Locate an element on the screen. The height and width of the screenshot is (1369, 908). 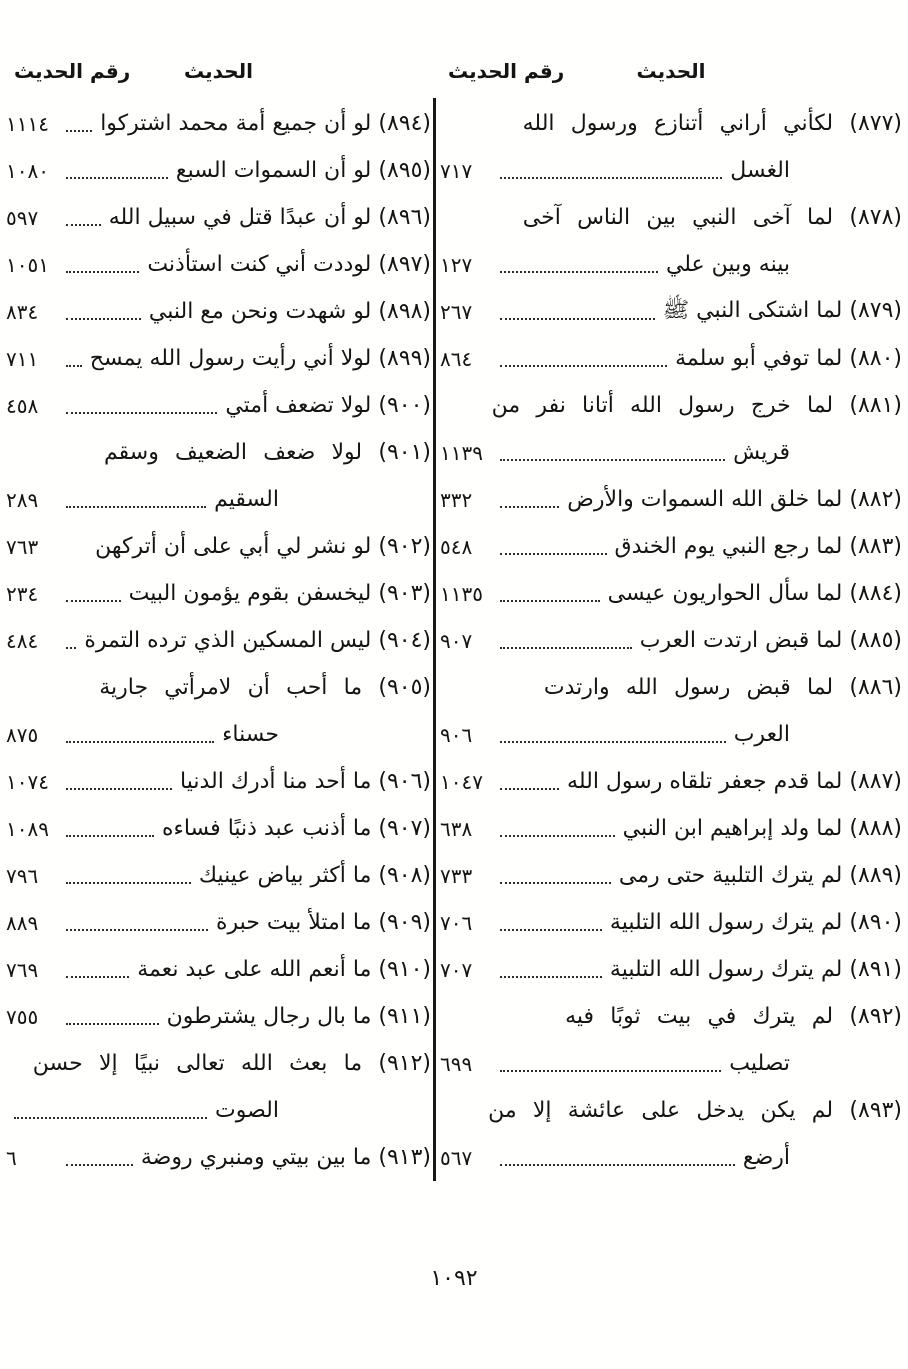
entry-line: (٨٨٩) لم يترك التلبية حتى رمى ٧٣٣ is located at coordinates (671, 875).